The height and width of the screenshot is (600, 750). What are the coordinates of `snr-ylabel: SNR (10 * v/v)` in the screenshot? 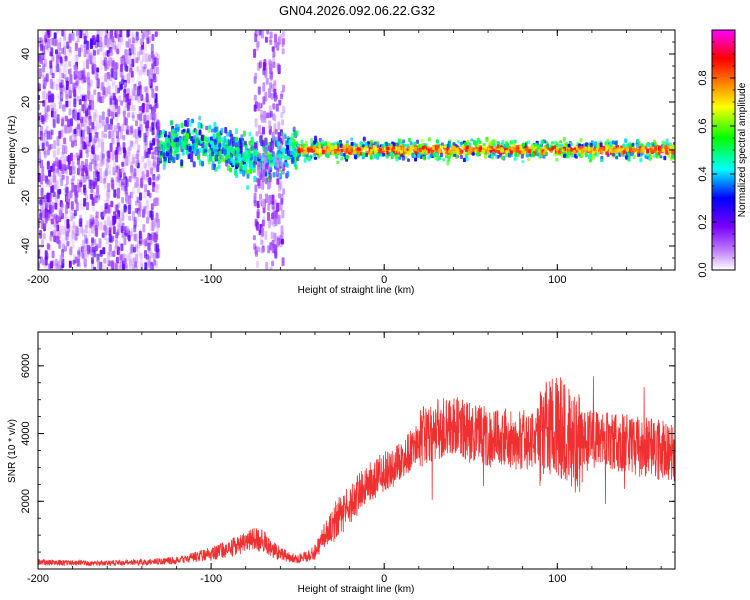 It's located at (12, 451).